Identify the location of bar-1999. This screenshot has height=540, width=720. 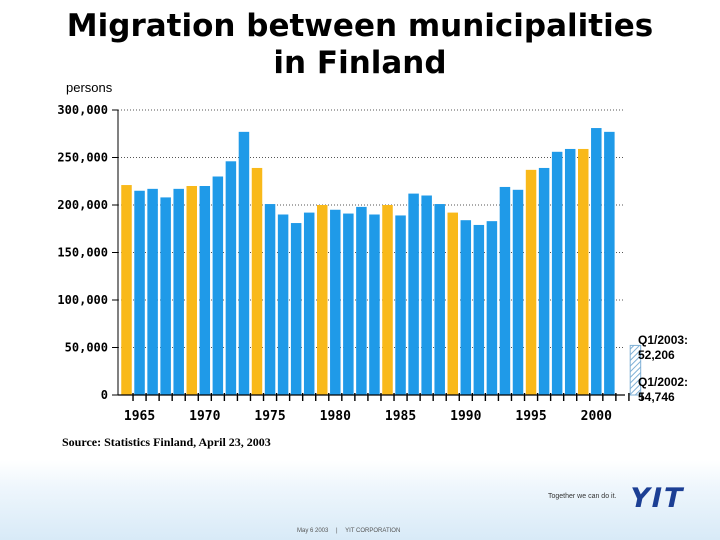
(583, 271).